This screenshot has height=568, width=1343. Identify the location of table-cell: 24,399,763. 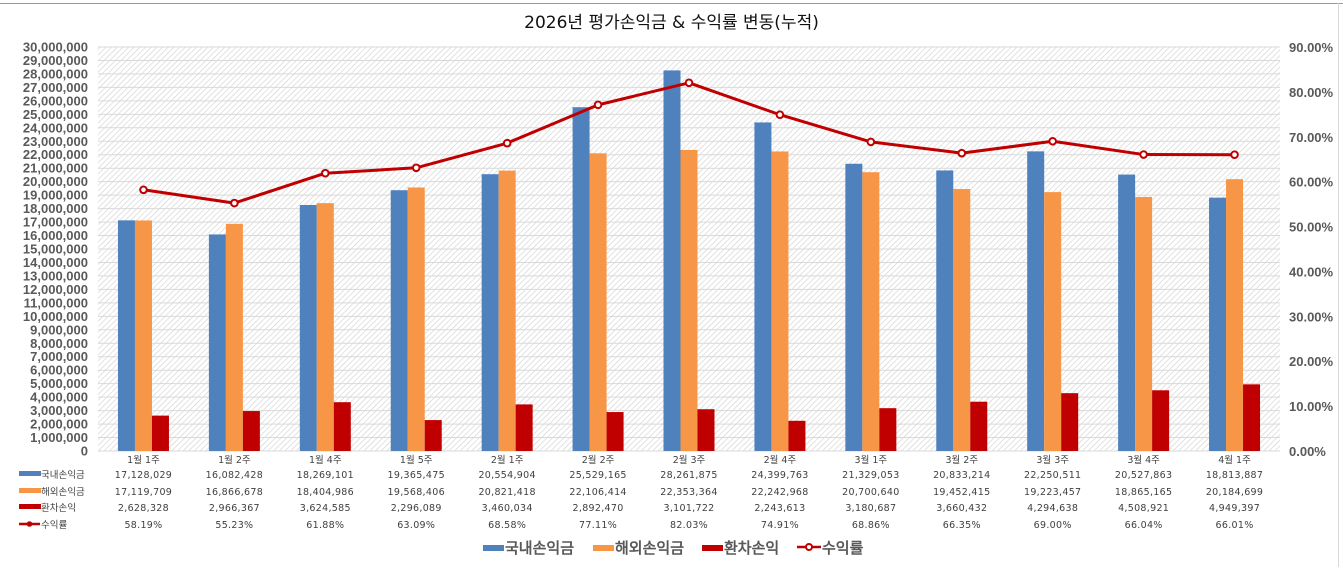
(779, 475).